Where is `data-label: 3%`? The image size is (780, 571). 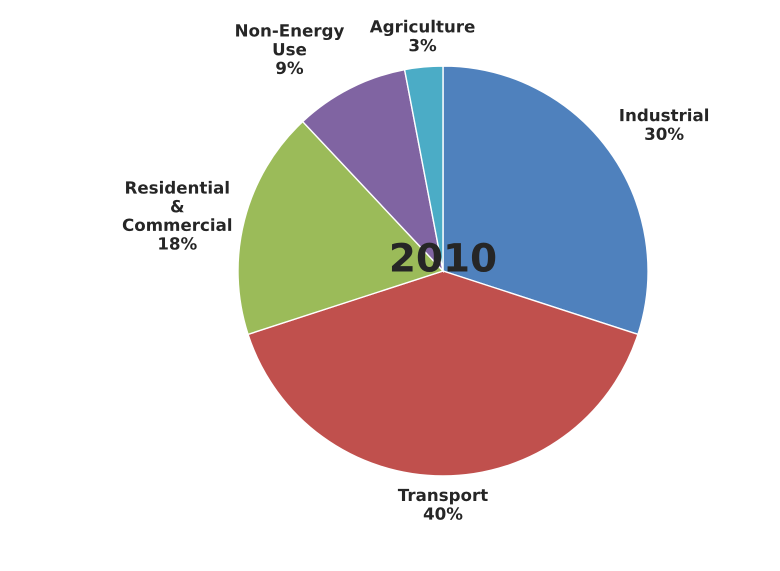
data-label: 3% is located at coordinates (423, 45).